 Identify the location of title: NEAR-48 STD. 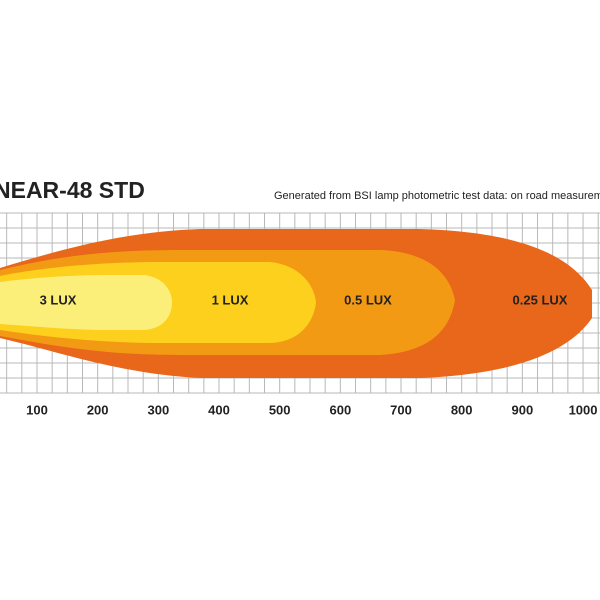
(72, 190).